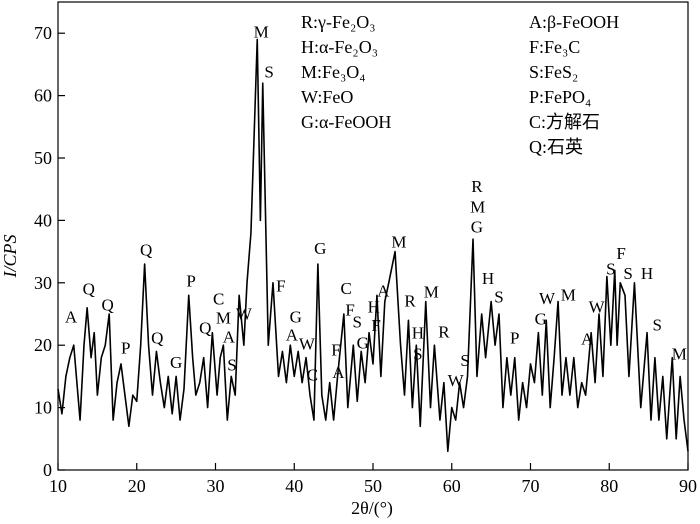 The height and width of the screenshot is (524, 700). I want to click on legend-entry: R:γ-Fe₂O₃, so click(338, 22).